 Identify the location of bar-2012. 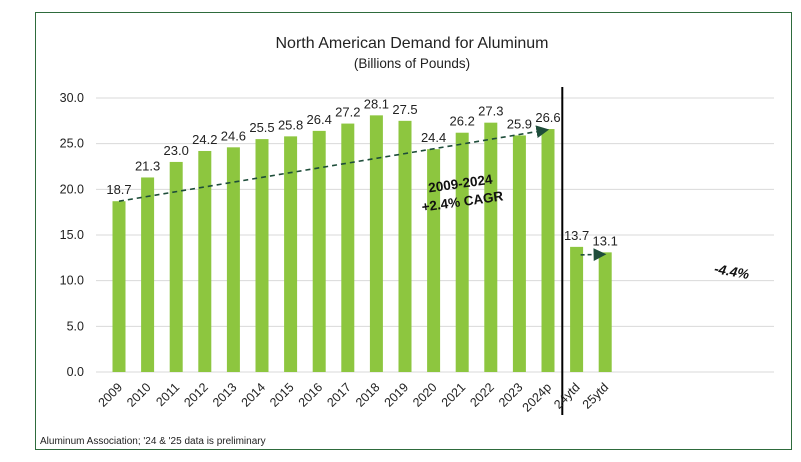
(205, 261).